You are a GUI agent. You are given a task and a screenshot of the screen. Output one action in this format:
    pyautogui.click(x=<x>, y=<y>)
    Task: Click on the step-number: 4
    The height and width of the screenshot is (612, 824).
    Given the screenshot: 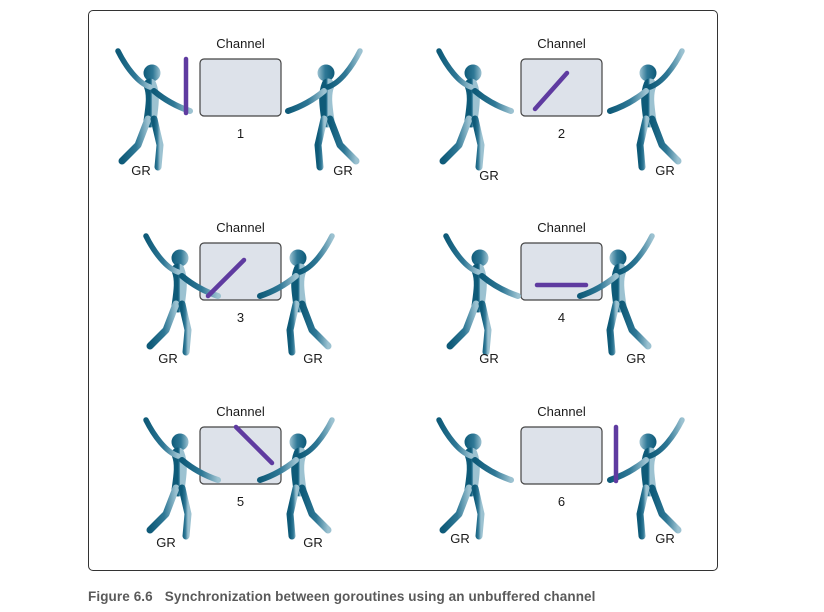 What is the action you would take?
    pyautogui.click(x=561, y=317)
    